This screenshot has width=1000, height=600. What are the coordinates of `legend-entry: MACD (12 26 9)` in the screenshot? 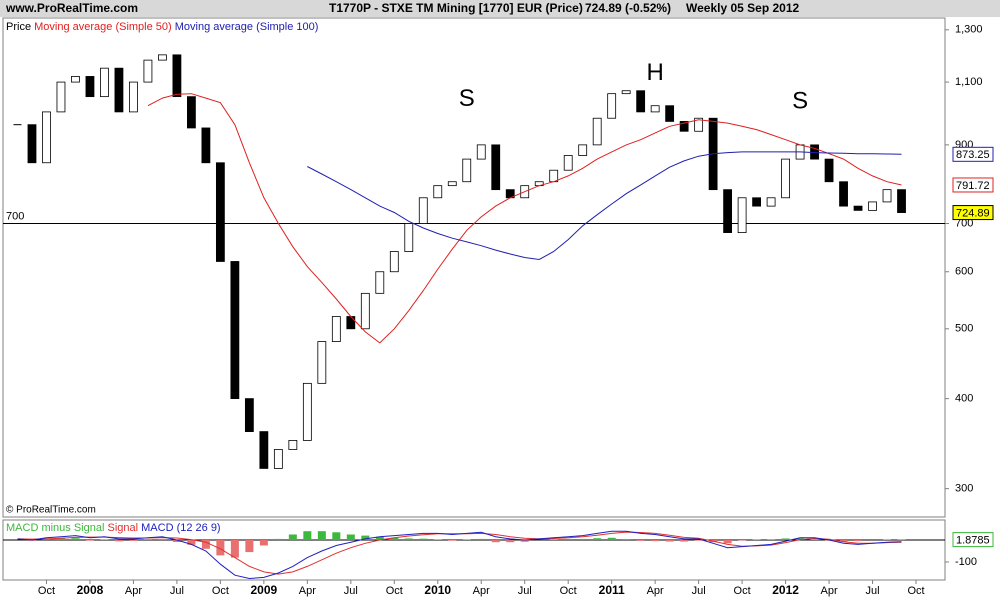 It's located at (180, 528).